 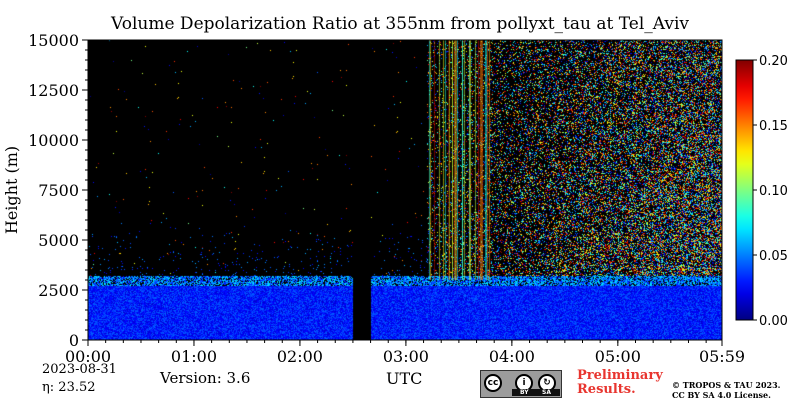 I want to click on x-tick-label: 00:00, so click(x=88, y=356).